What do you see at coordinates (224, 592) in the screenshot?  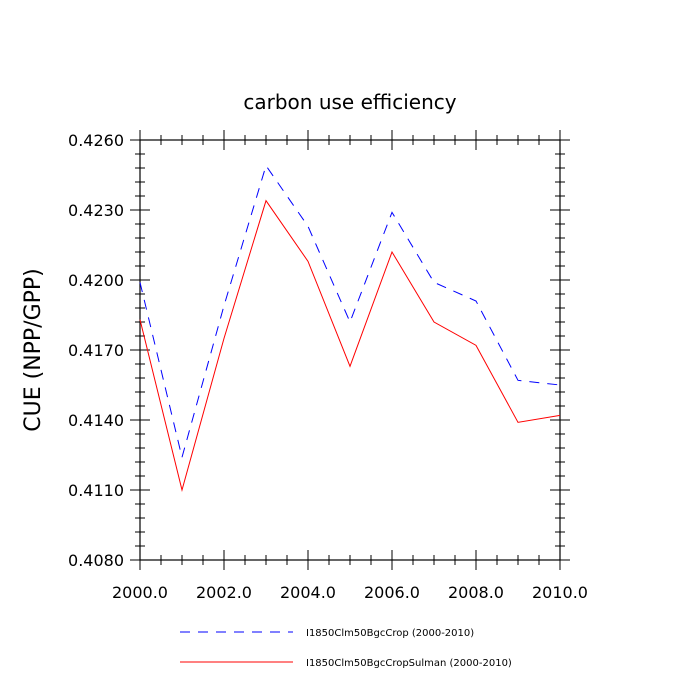 I see `x-tick-label: 2002.0` at bounding box center [224, 592].